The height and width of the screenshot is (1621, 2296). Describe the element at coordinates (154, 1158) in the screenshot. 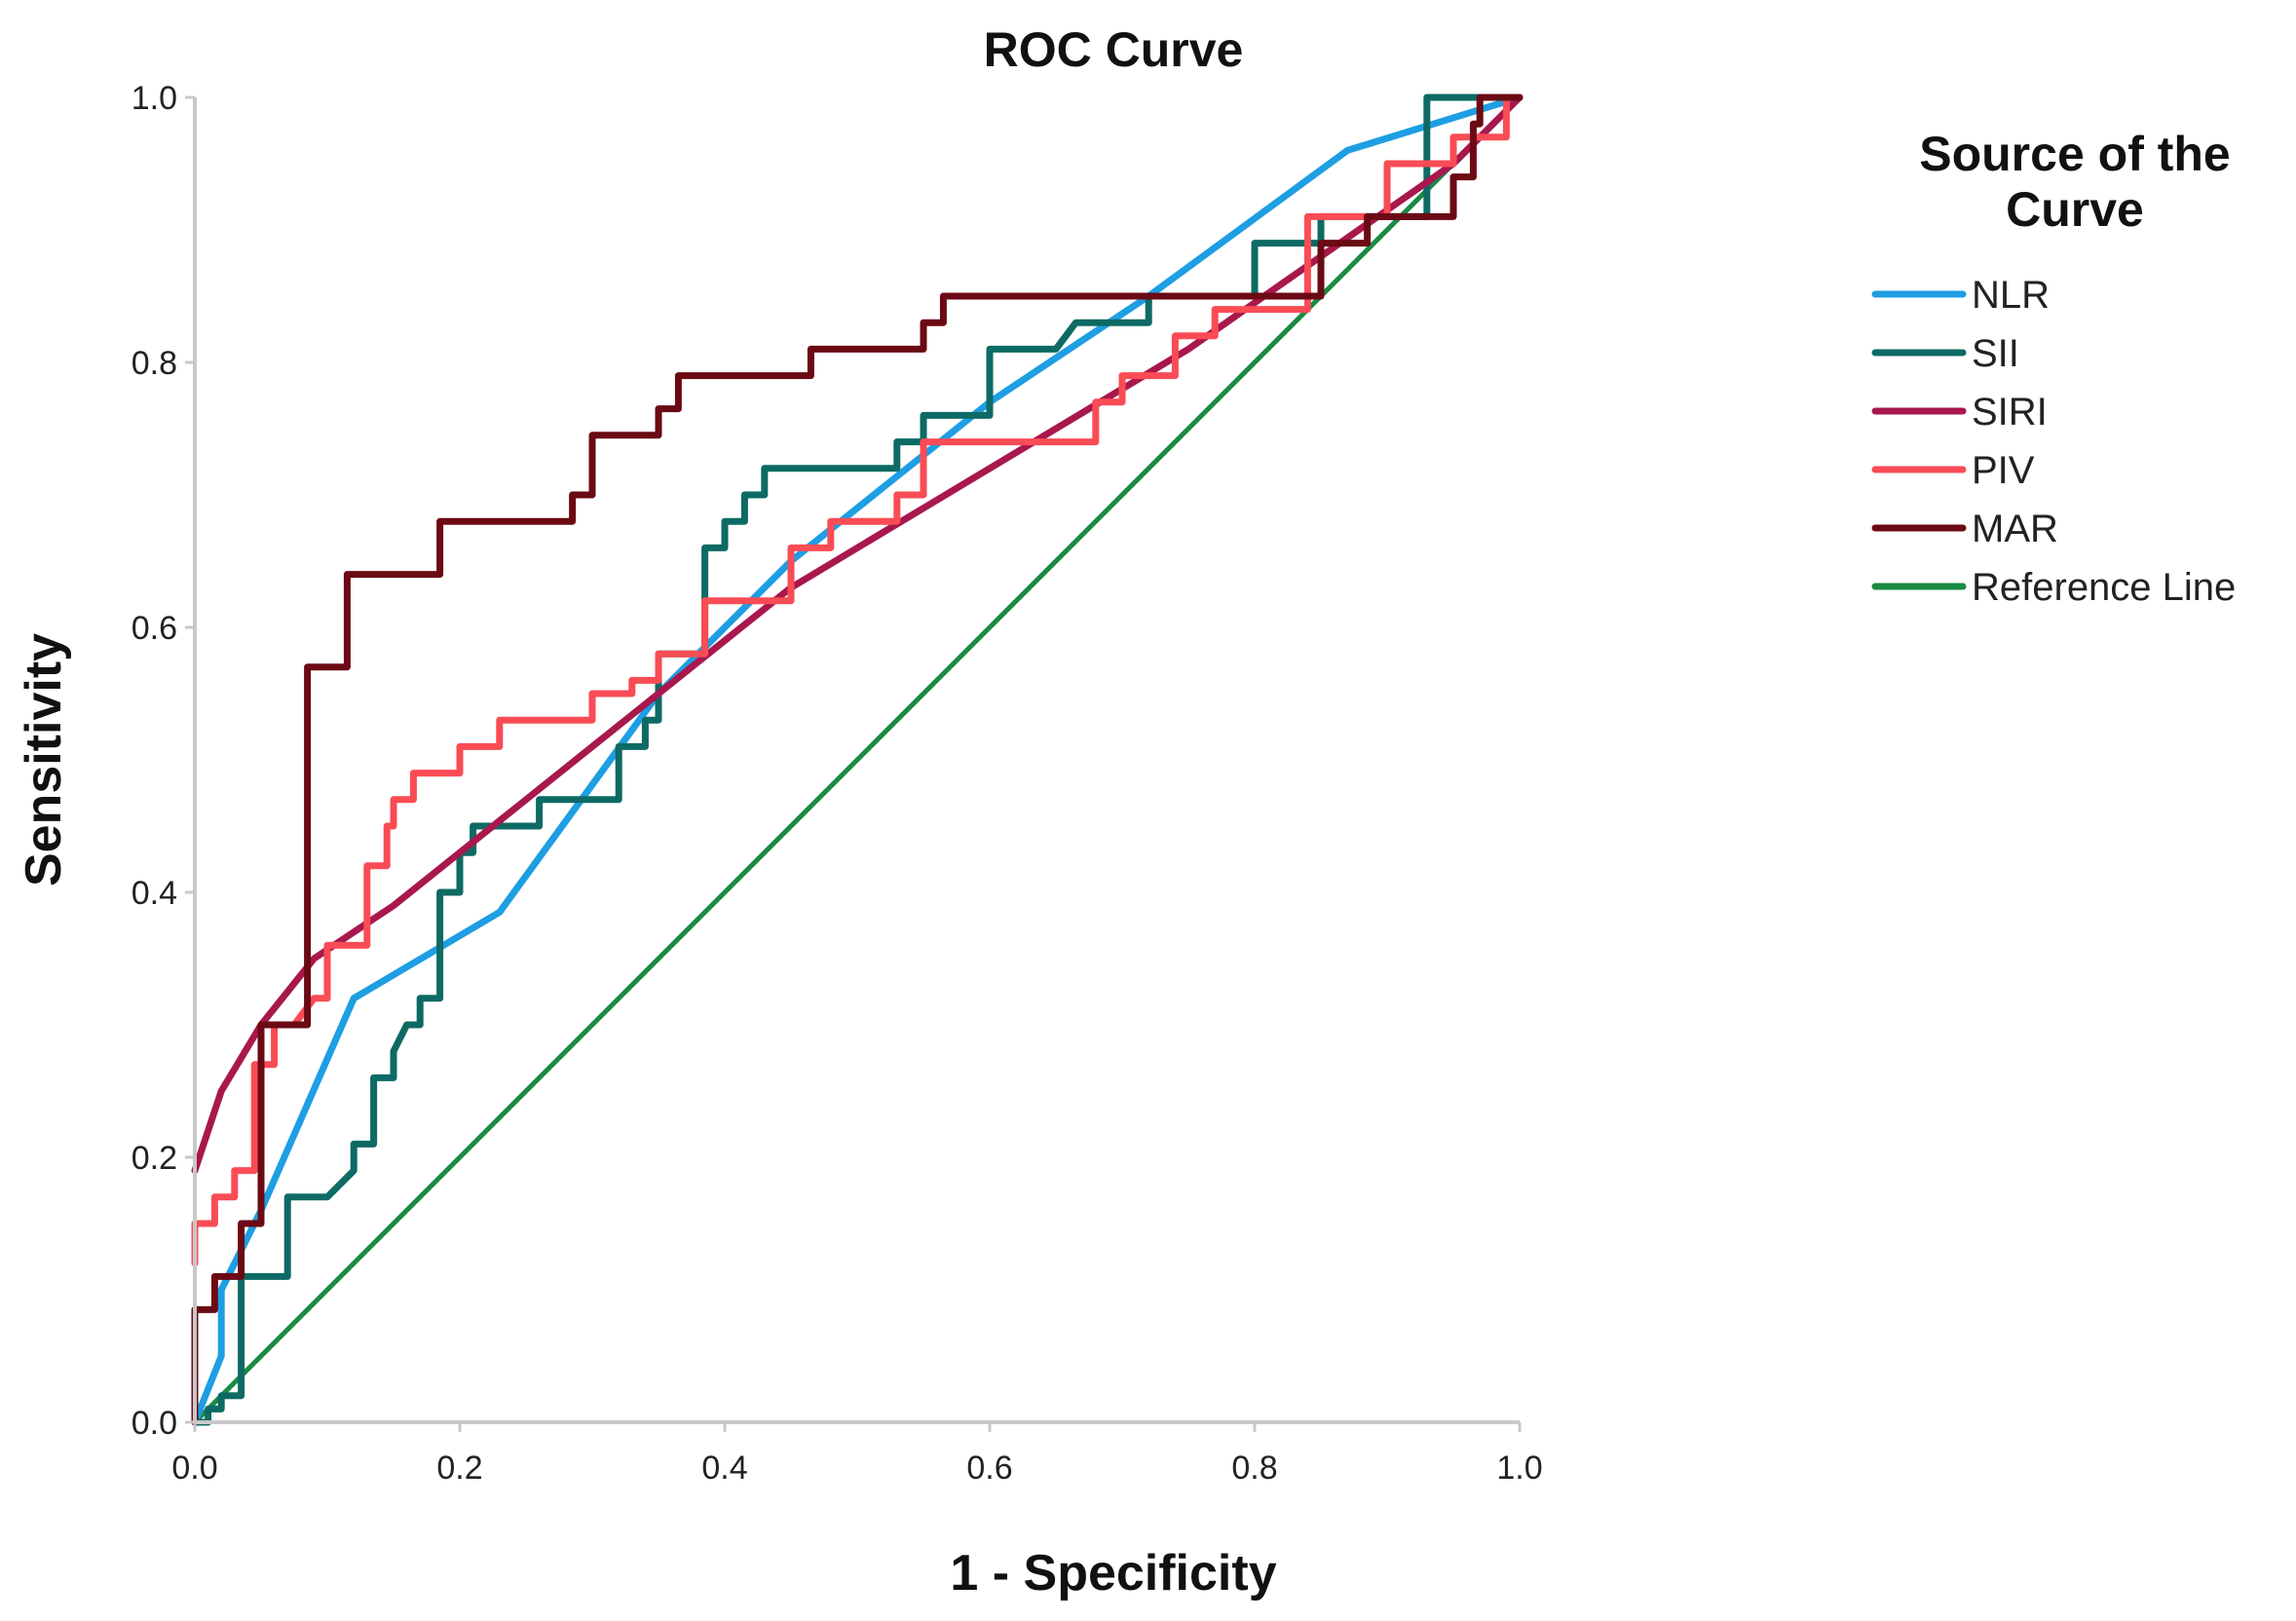

I see `y-tick-label: 0.2` at that location.